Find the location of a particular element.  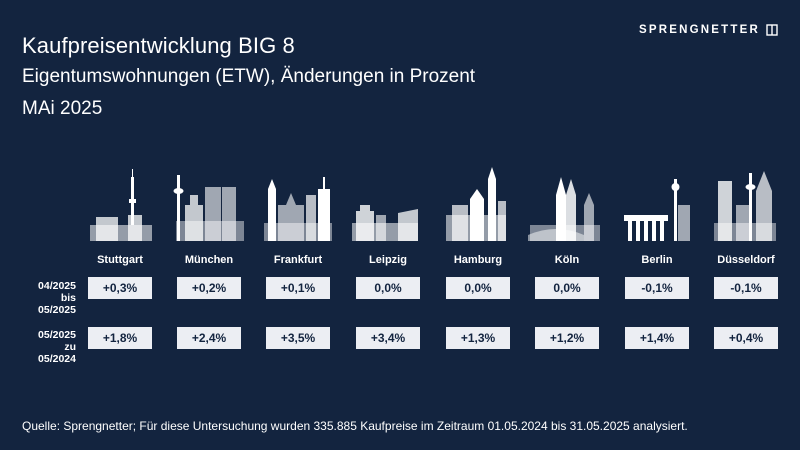

city-label: Berlin is located at coordinates (657, 260).